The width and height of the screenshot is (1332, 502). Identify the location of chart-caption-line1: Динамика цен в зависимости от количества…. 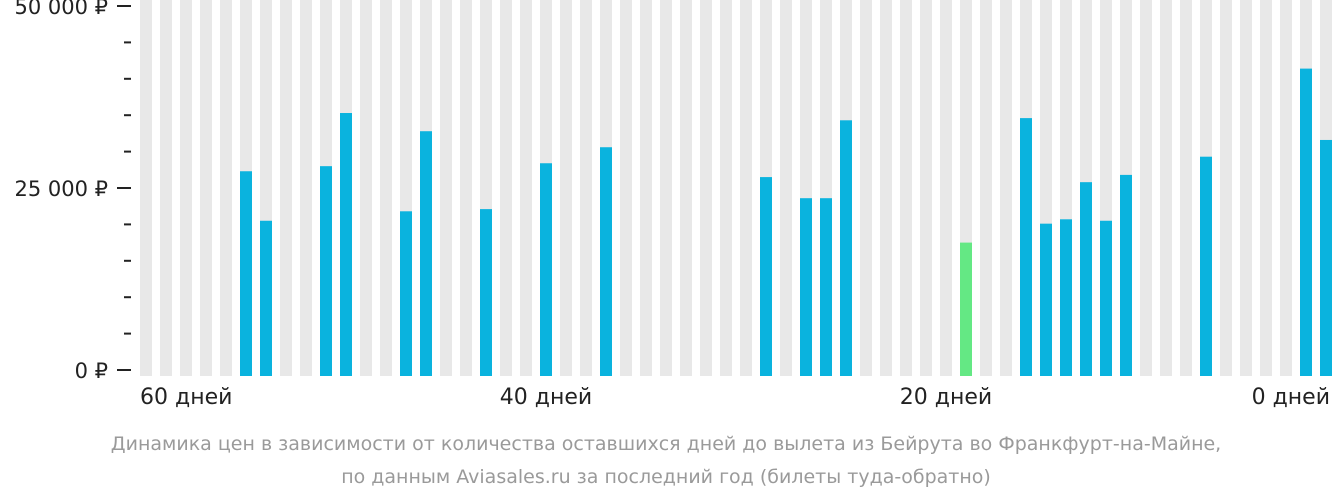
(666, 444).